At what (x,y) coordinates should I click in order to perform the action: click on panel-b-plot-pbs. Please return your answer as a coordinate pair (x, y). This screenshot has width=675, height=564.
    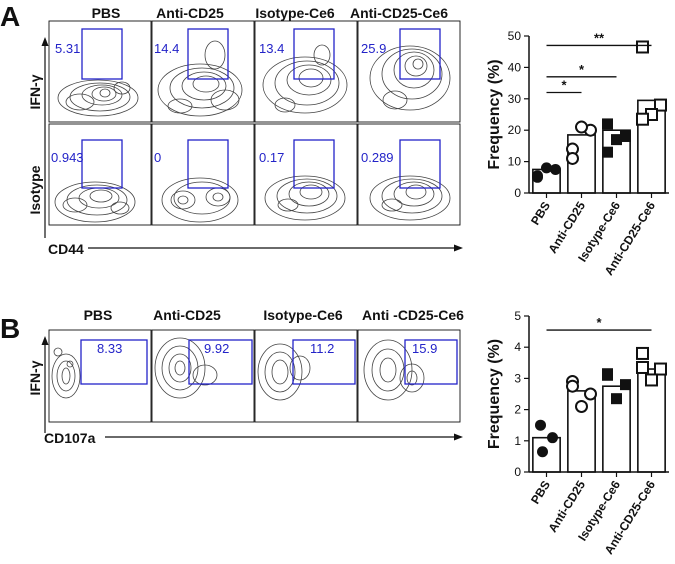
    Looking at the image, I should click on (100, 376).